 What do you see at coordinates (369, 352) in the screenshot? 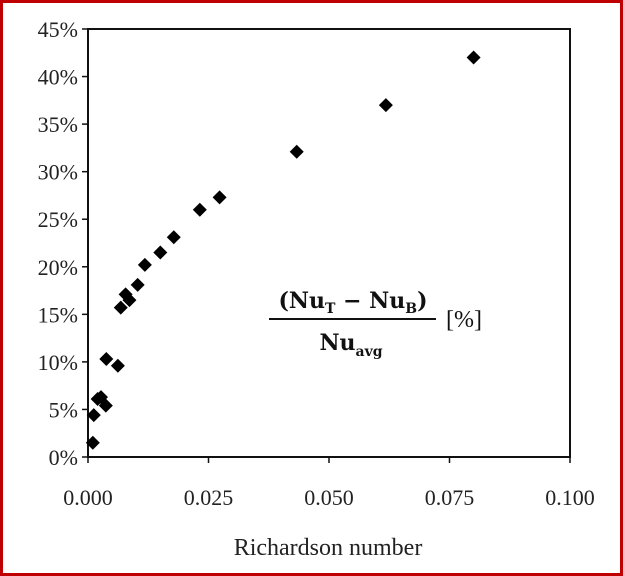
I see `formula-subscript-avg: avg` at bounding box center [369, 352].